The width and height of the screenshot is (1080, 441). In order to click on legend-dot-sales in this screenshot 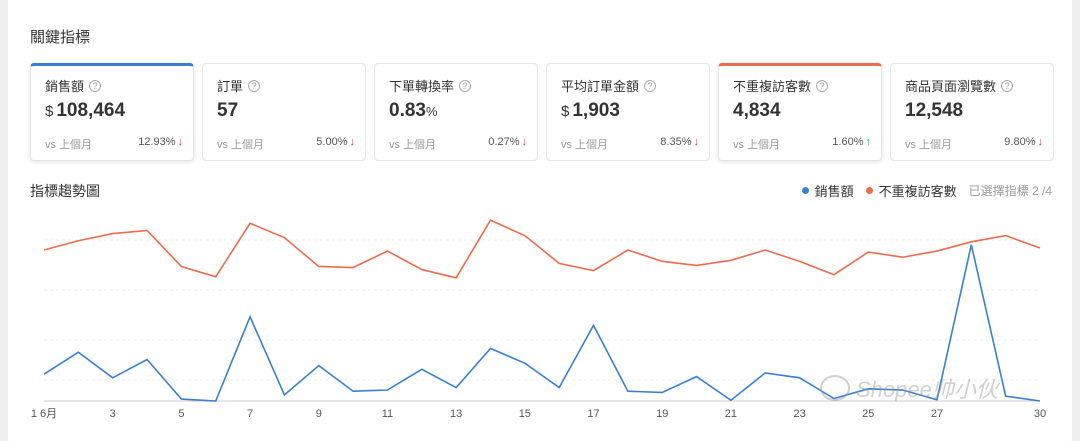, I will do `click(805, 190)`.